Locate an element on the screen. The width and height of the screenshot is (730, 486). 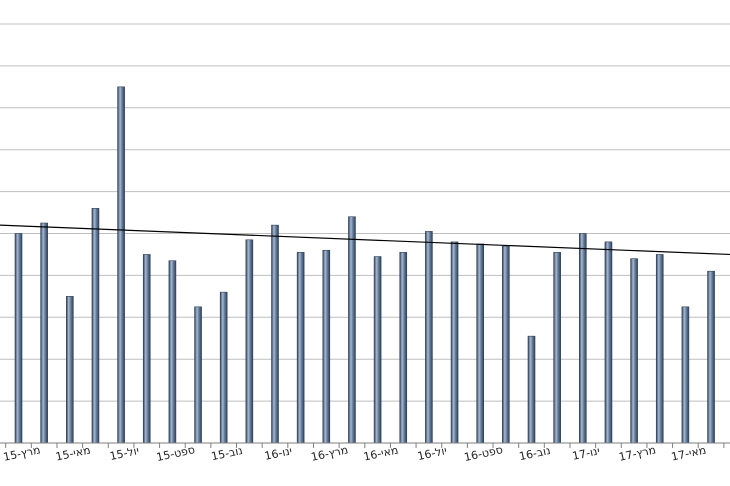
x-tick-label: יול-16 is located at coordinates (432, 453).